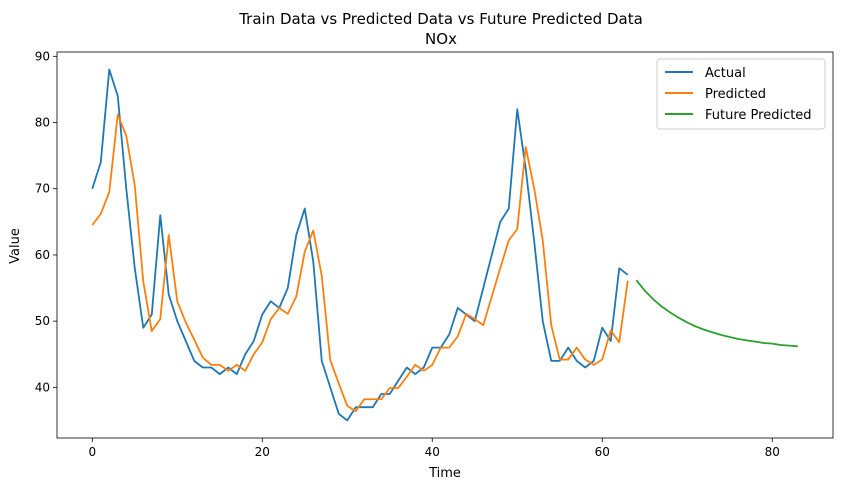 This screenshot has width=841, height=491. I want to click on legend-actual-label: Actual, so click(725, 73).